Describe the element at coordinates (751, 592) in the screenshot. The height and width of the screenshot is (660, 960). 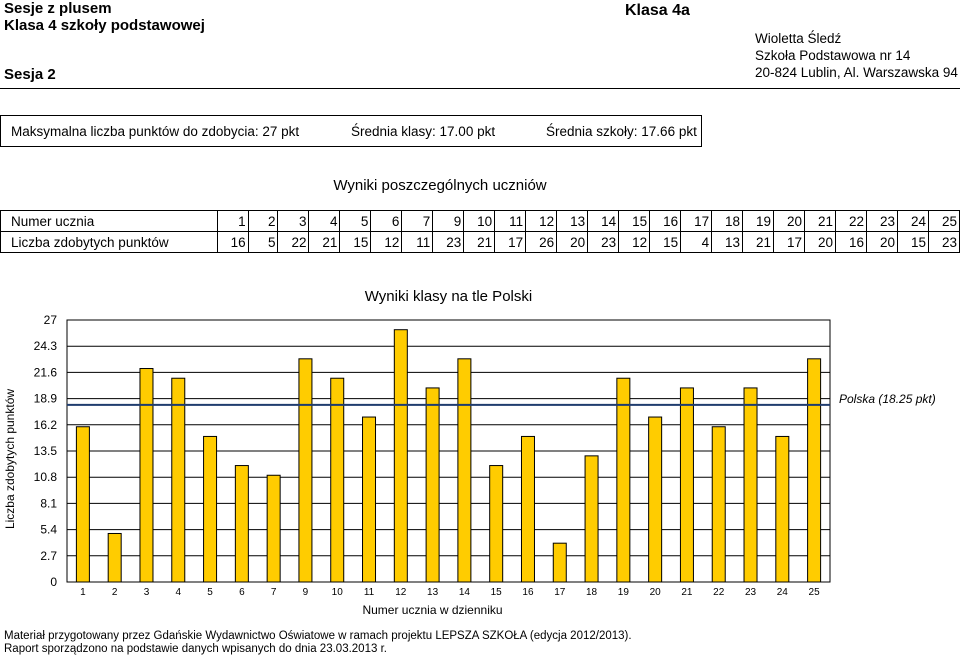
I see `x-tick-label: 23` at that location.